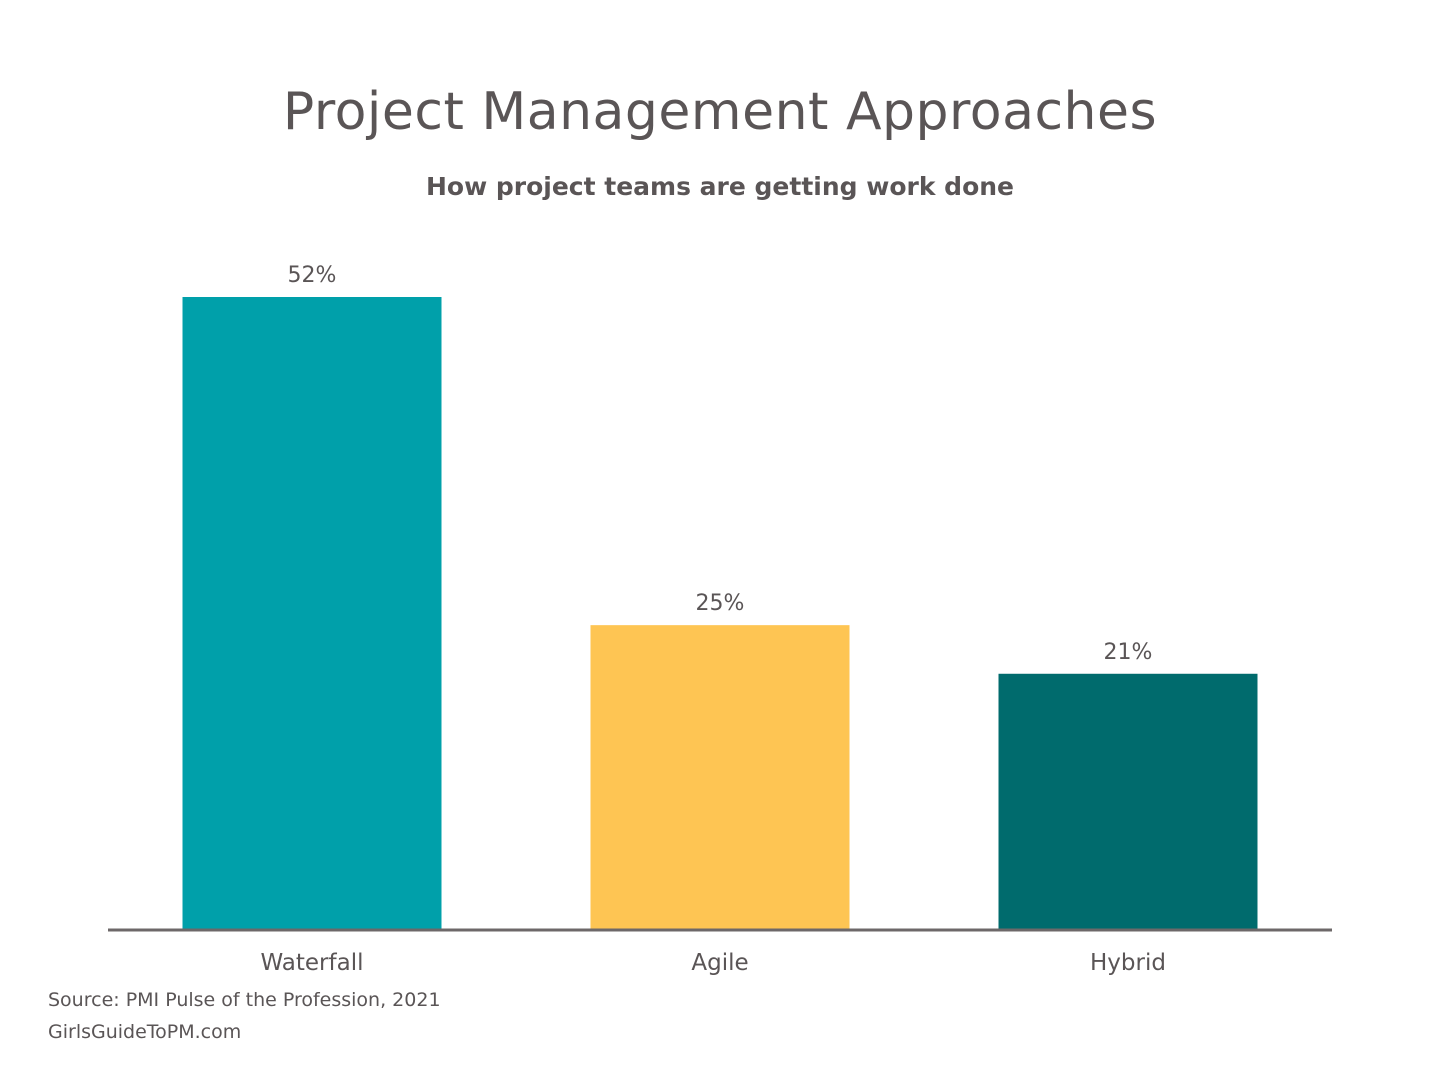  Describe the element at coordinates (1128, 801) in the screenshot. I see `bar-hybrid` at that location.